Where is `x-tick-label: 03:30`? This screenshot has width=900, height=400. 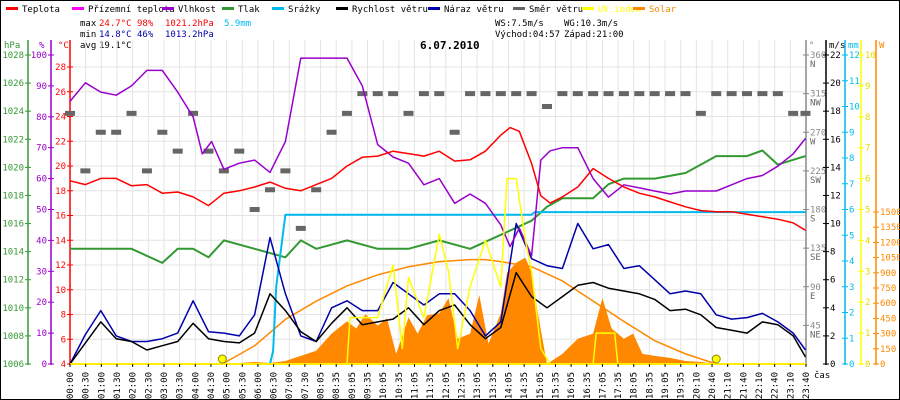 x-tick-label: 03:30 is located at coordinates (181, 385).